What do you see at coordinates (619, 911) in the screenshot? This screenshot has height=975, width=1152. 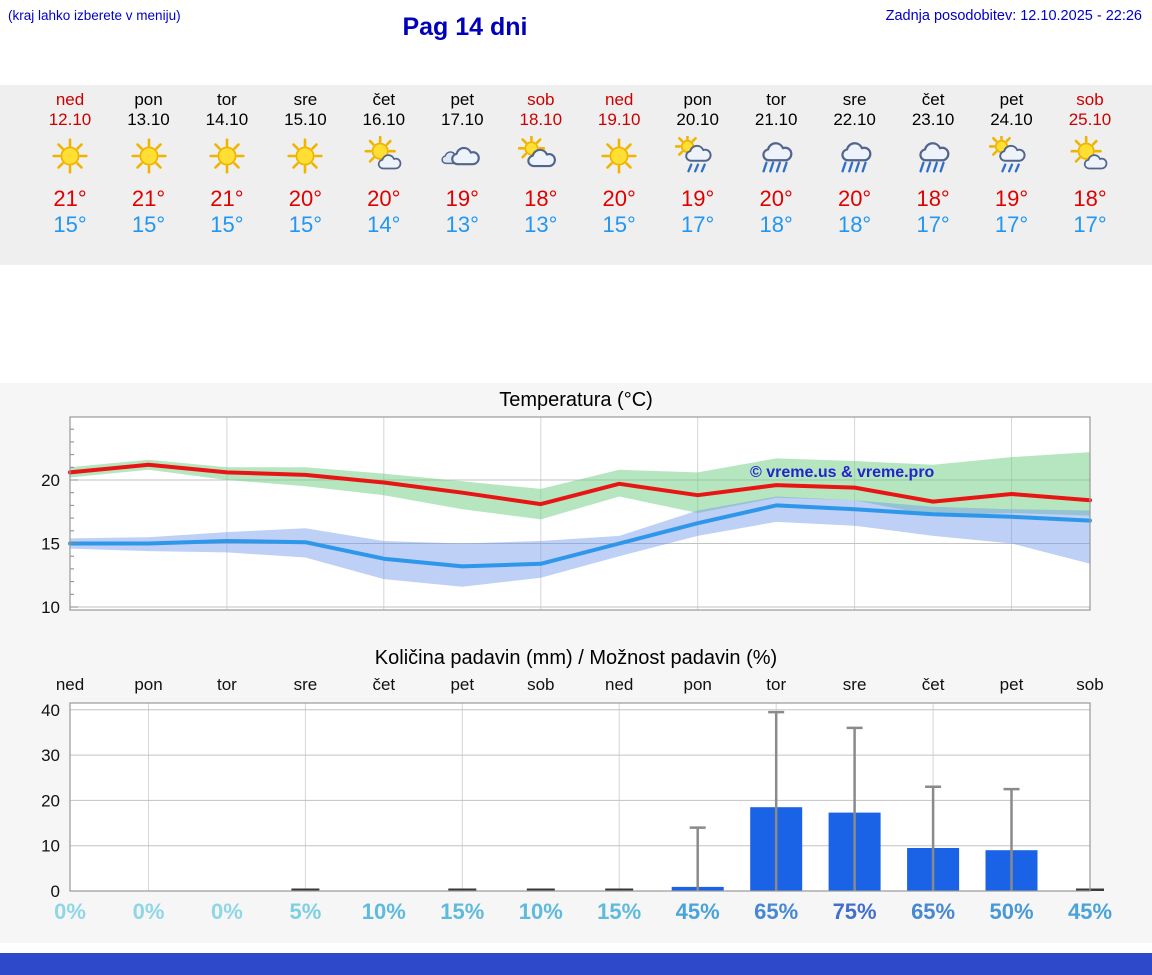 I see `precip-probability: 15%` at bounding box center [619, 911].